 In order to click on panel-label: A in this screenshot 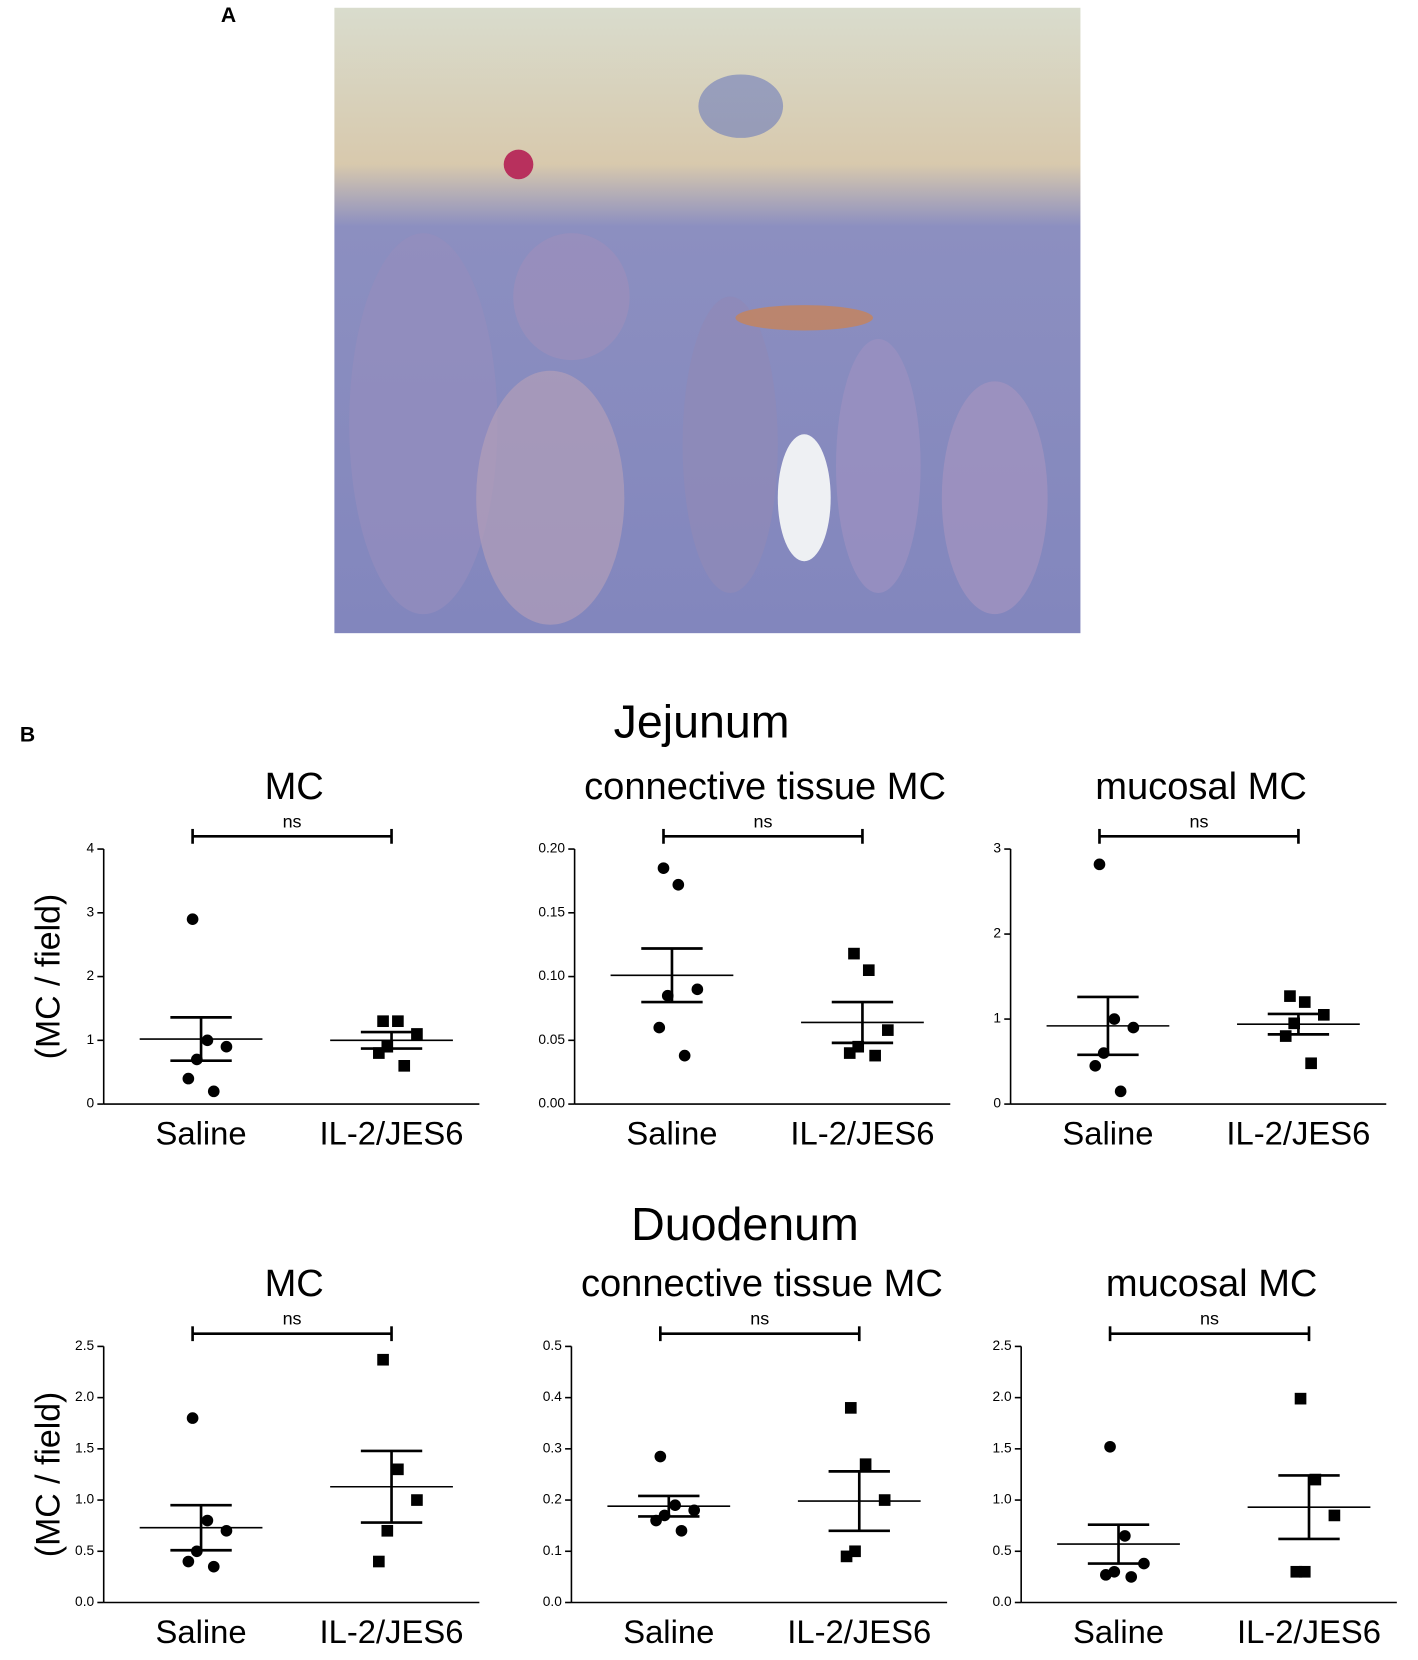, I will do `click(228, 15)`.